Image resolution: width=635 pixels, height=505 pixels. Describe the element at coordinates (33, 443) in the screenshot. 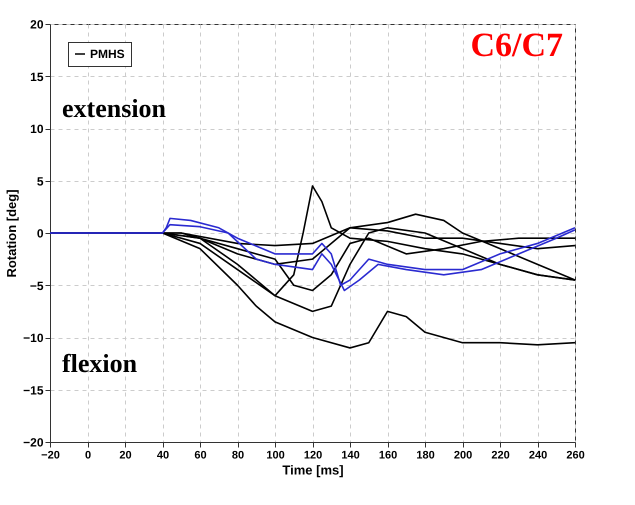

I see `y-tick-label: −20` at that location.